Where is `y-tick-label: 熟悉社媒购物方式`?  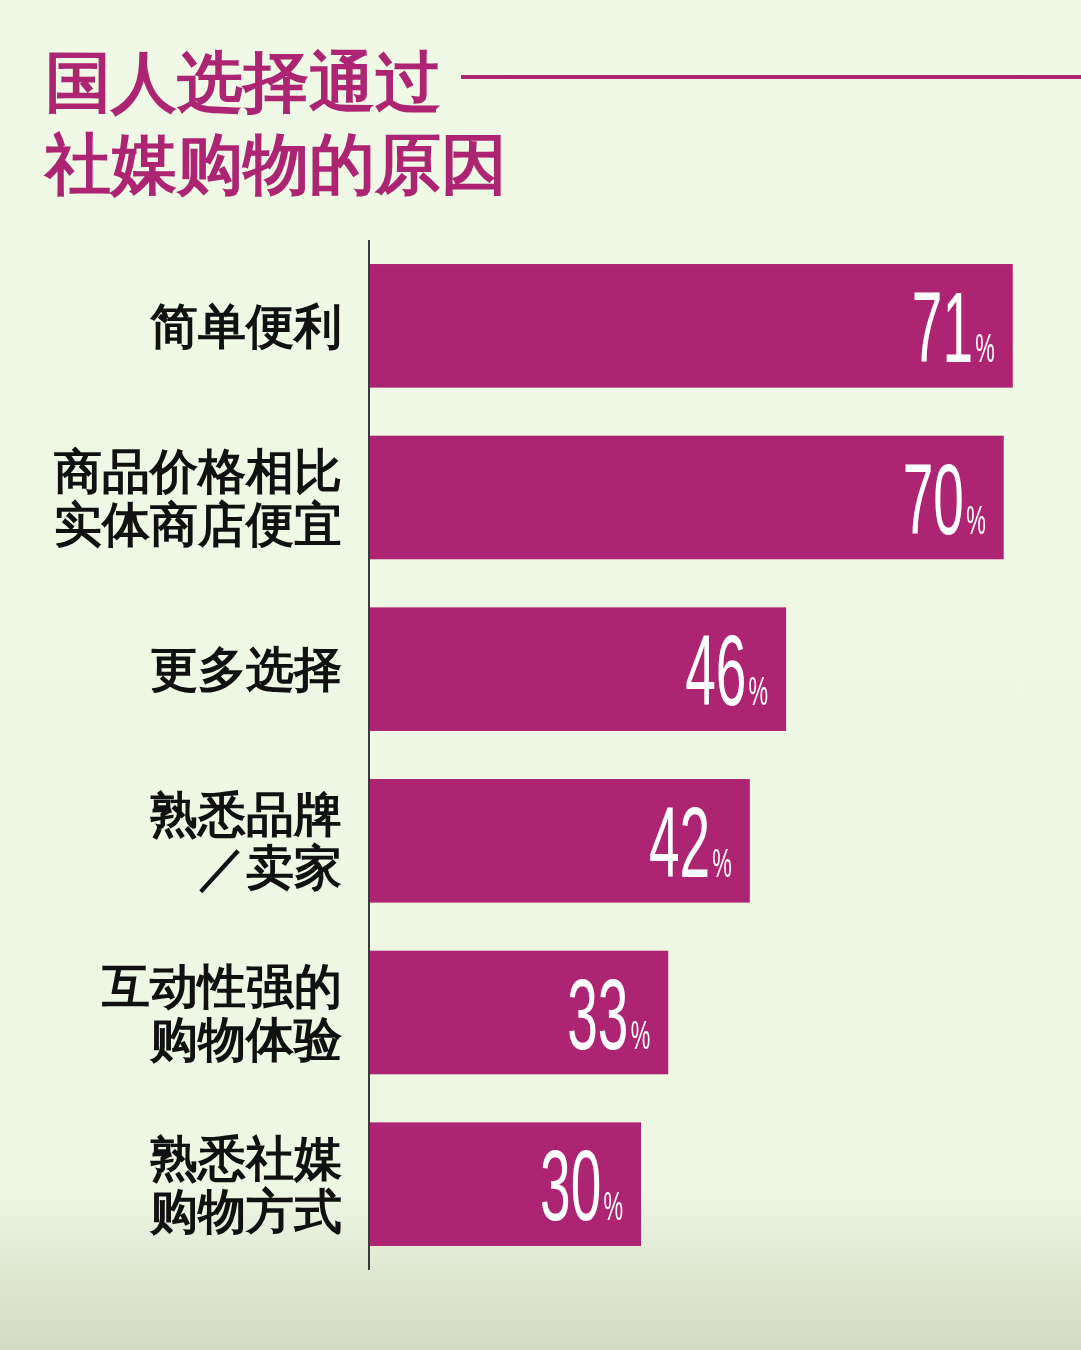
y-tick-label: 熟悉社媒购物方式 is located at coordinates (245, 1184).